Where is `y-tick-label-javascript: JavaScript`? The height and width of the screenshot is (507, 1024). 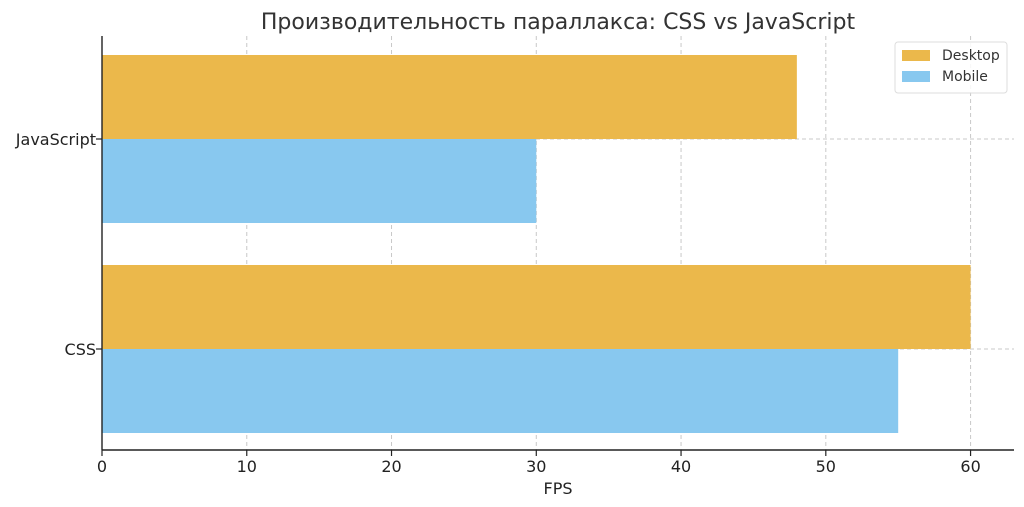 y-tick-label-javascript: JavaScript is located at coordinates (55, 139).